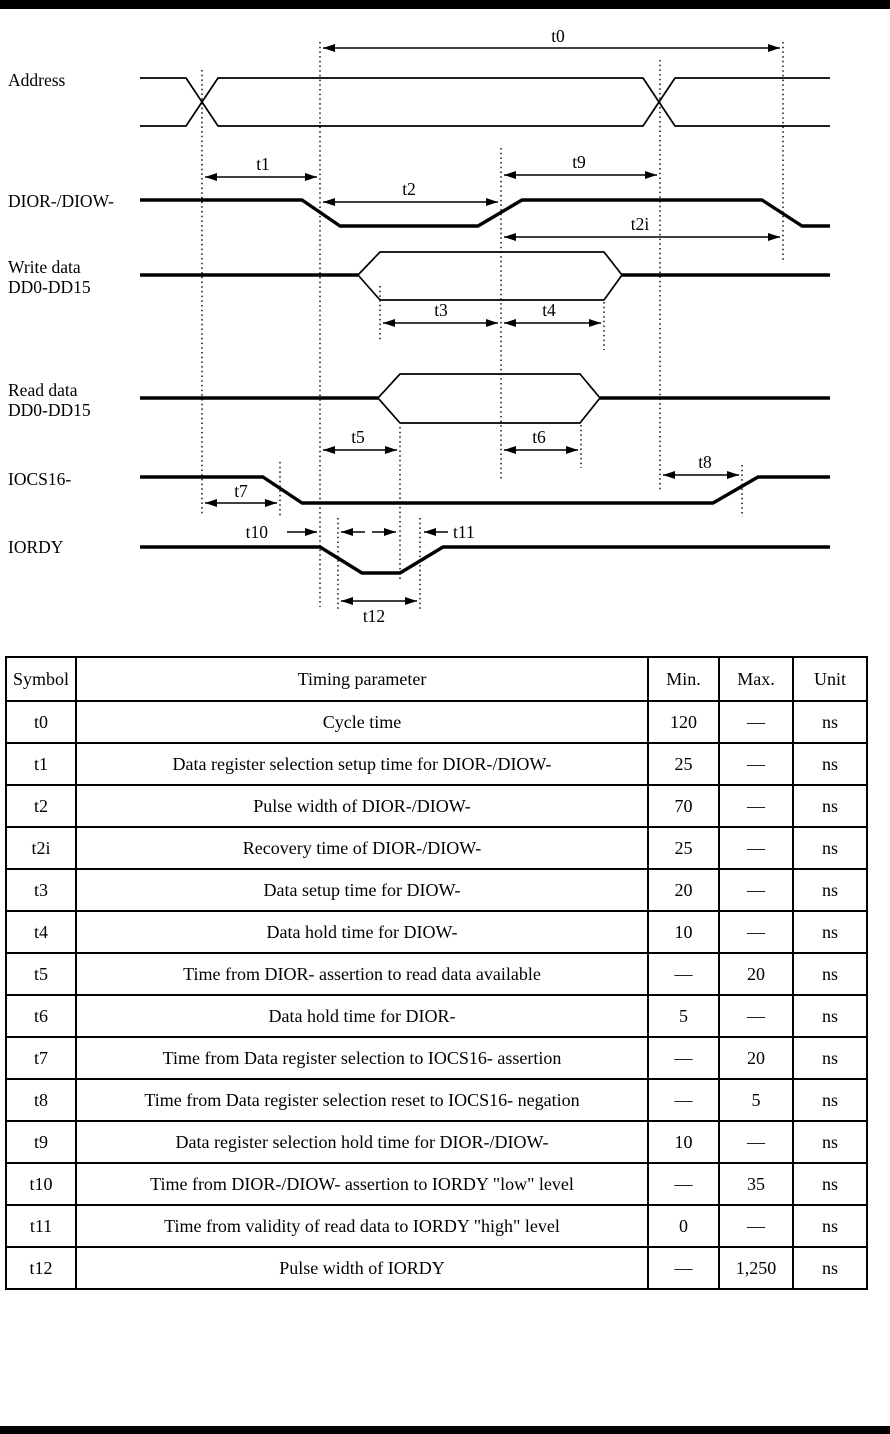  I want to click on t9-label: t9, so click(579, 162).